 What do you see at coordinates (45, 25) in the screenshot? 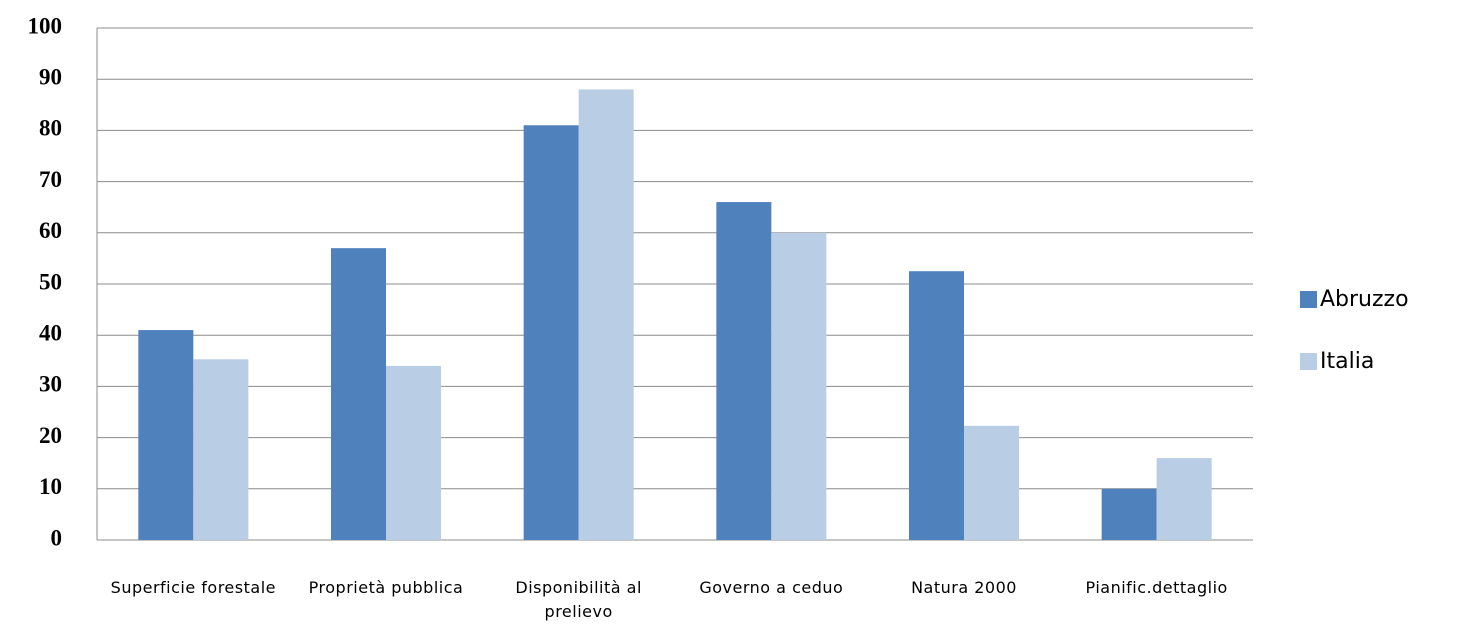
I see `y-tick-label: 100` at bounding box center [45, 25].